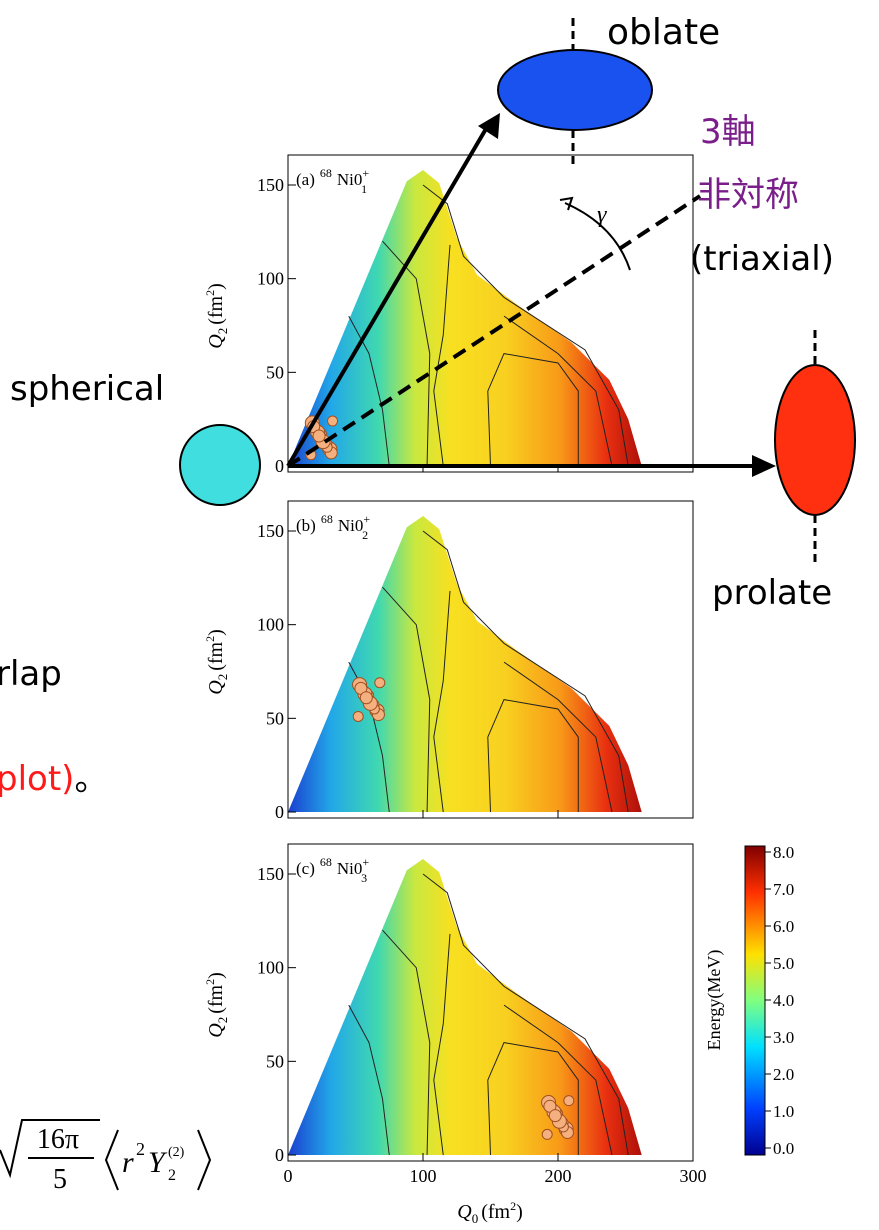  I want to click on text-fragment: rlap, so click(31, 674).